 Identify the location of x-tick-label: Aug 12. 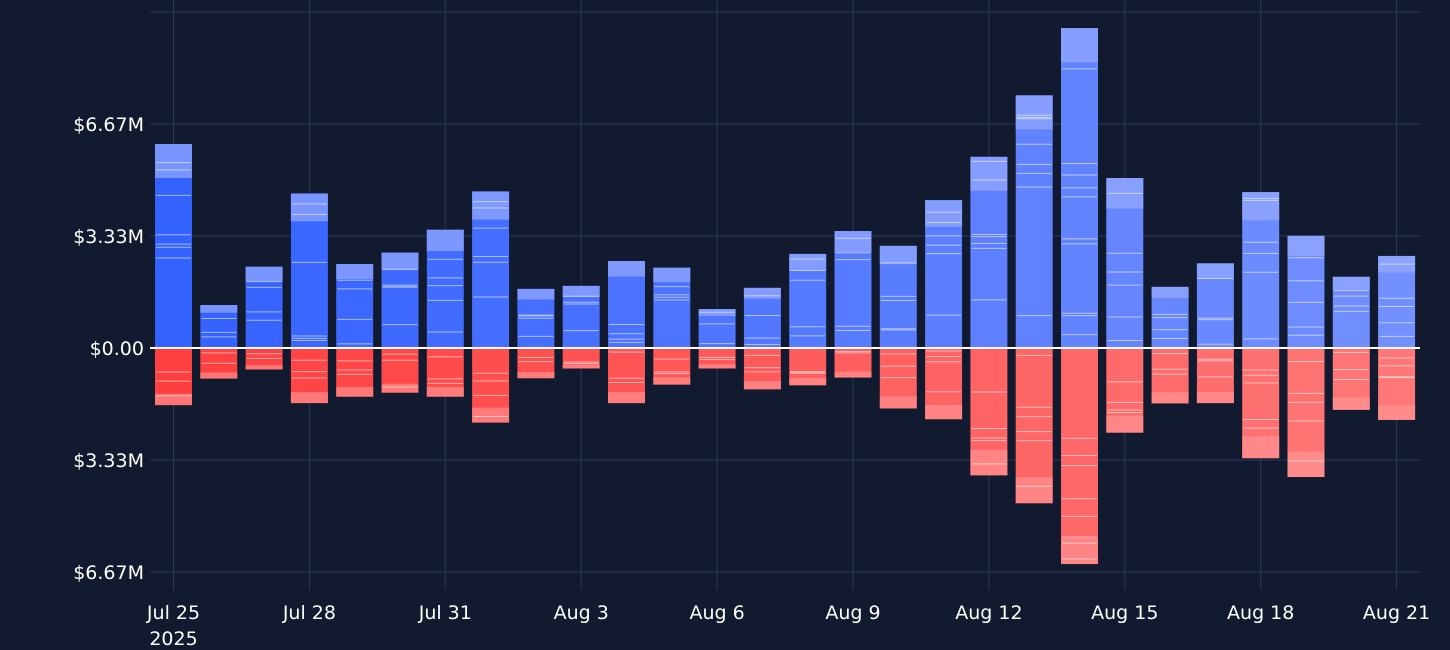
(988, 613).